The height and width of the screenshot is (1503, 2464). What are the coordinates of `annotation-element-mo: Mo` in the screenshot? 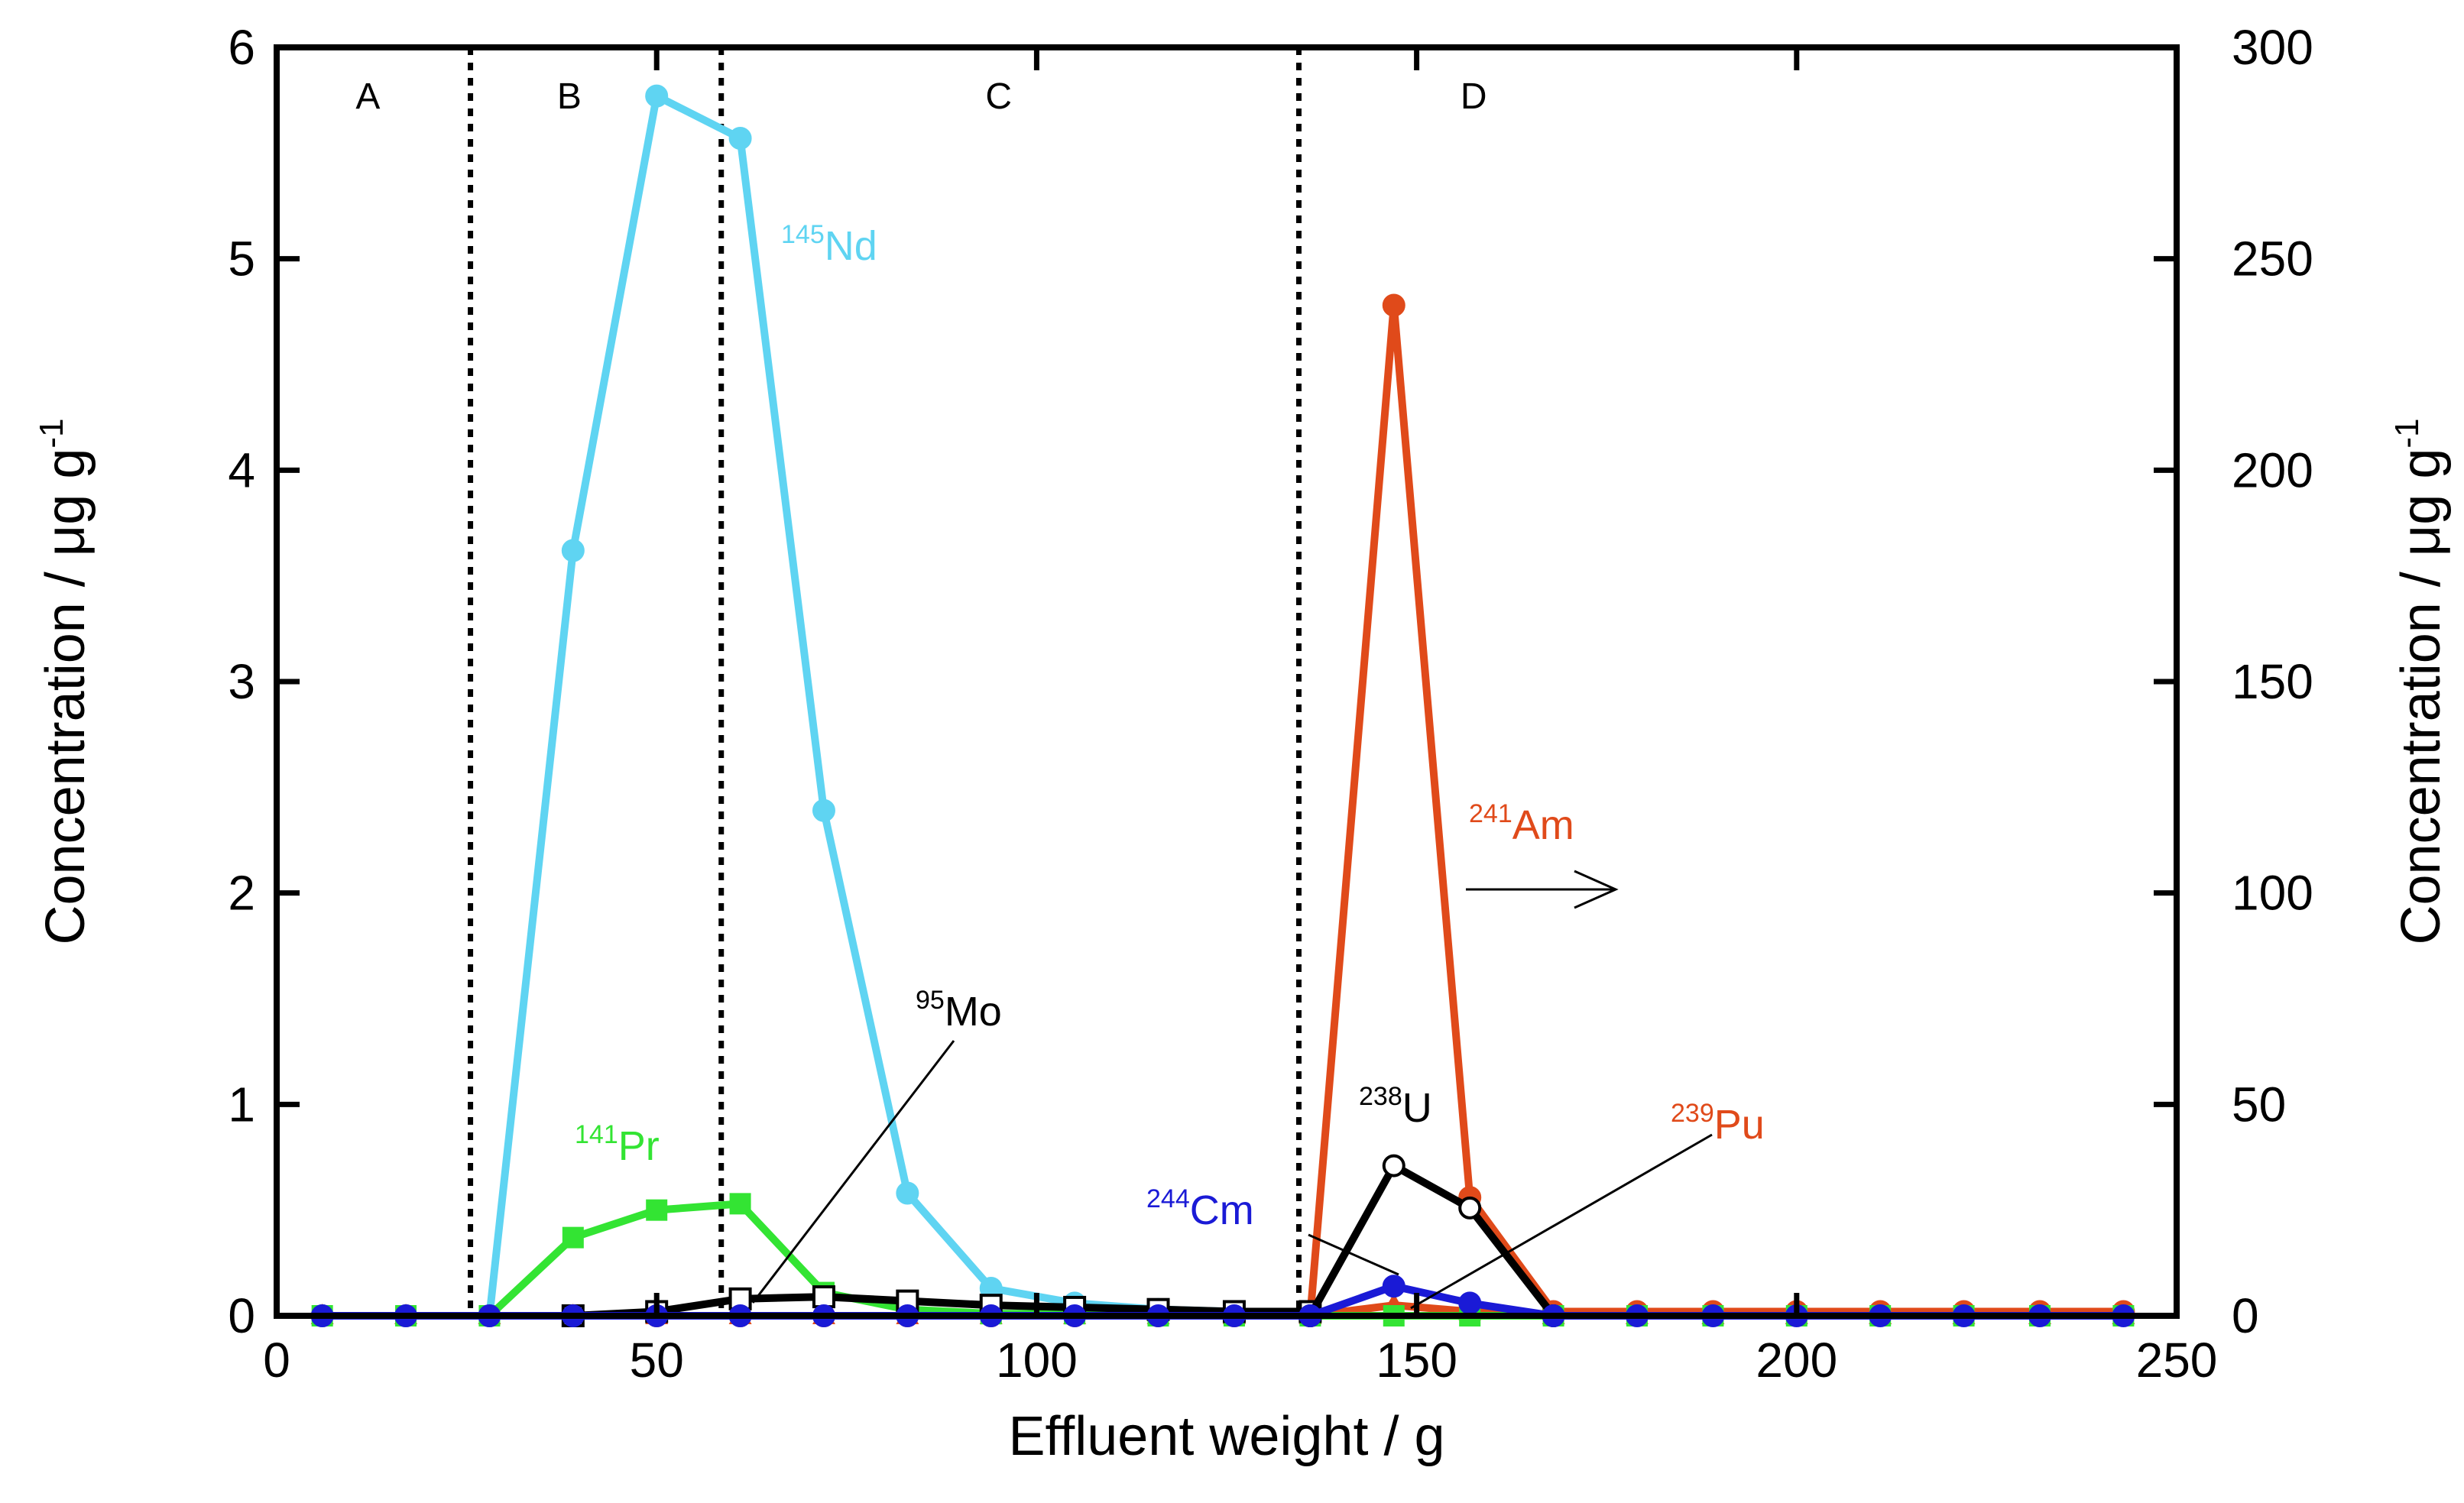 It's located at (973, 1012).